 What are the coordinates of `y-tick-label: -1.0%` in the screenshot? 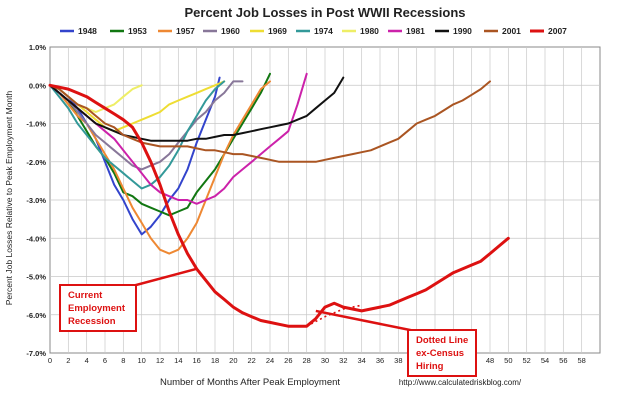 It's located at (36, 124).